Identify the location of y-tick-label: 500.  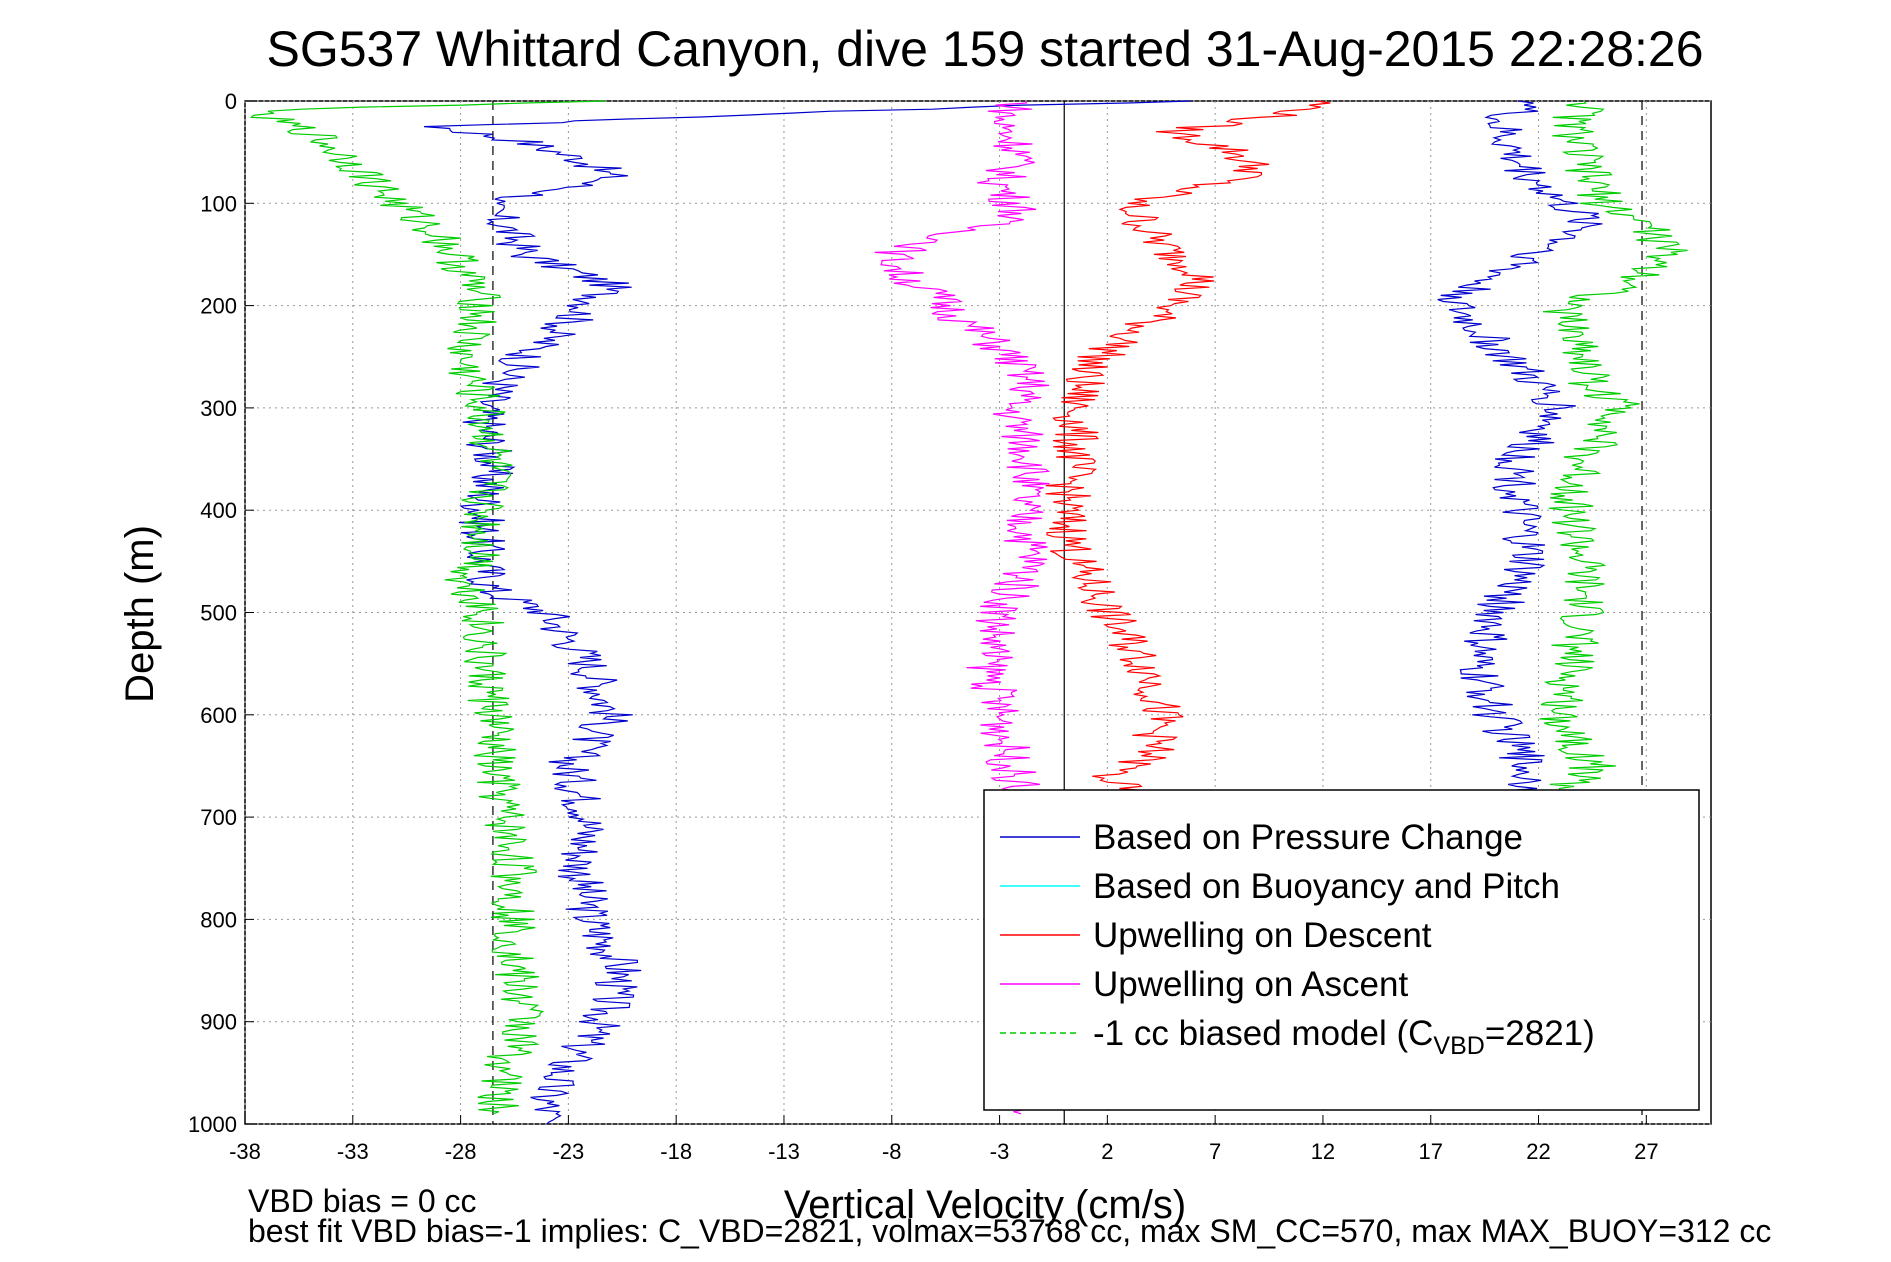
(218, 613).